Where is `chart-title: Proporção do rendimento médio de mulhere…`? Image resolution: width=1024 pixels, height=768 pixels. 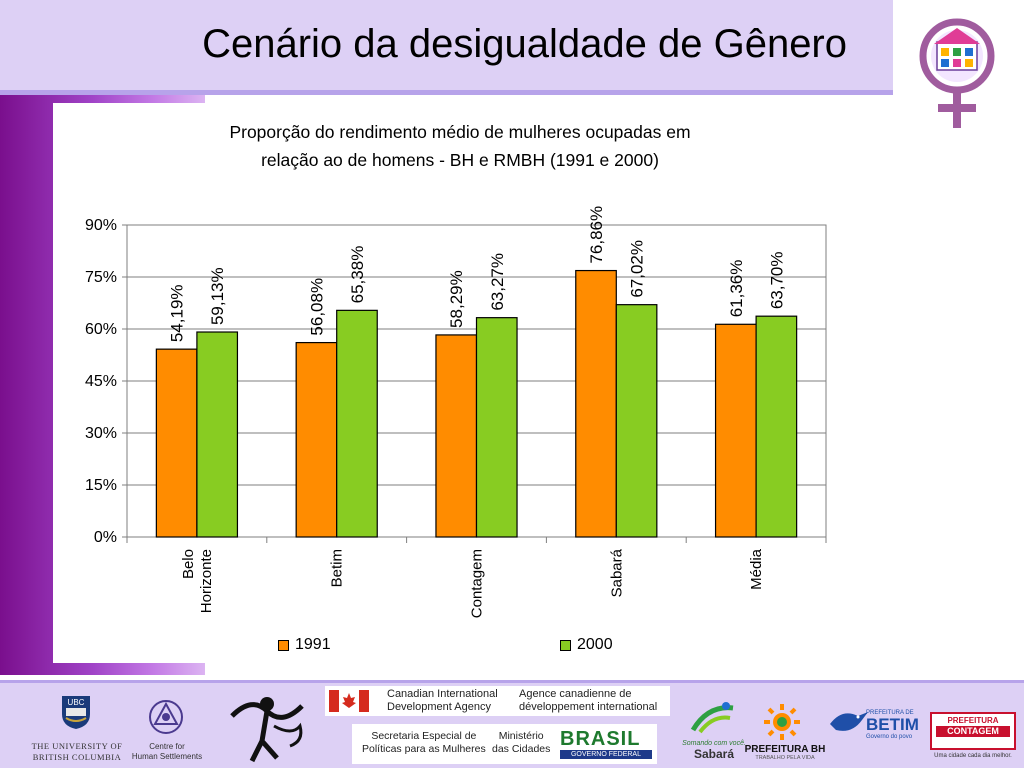 chart-title: Proporção do rendimento médio de mulhere… is located at coordinates (460, 146).